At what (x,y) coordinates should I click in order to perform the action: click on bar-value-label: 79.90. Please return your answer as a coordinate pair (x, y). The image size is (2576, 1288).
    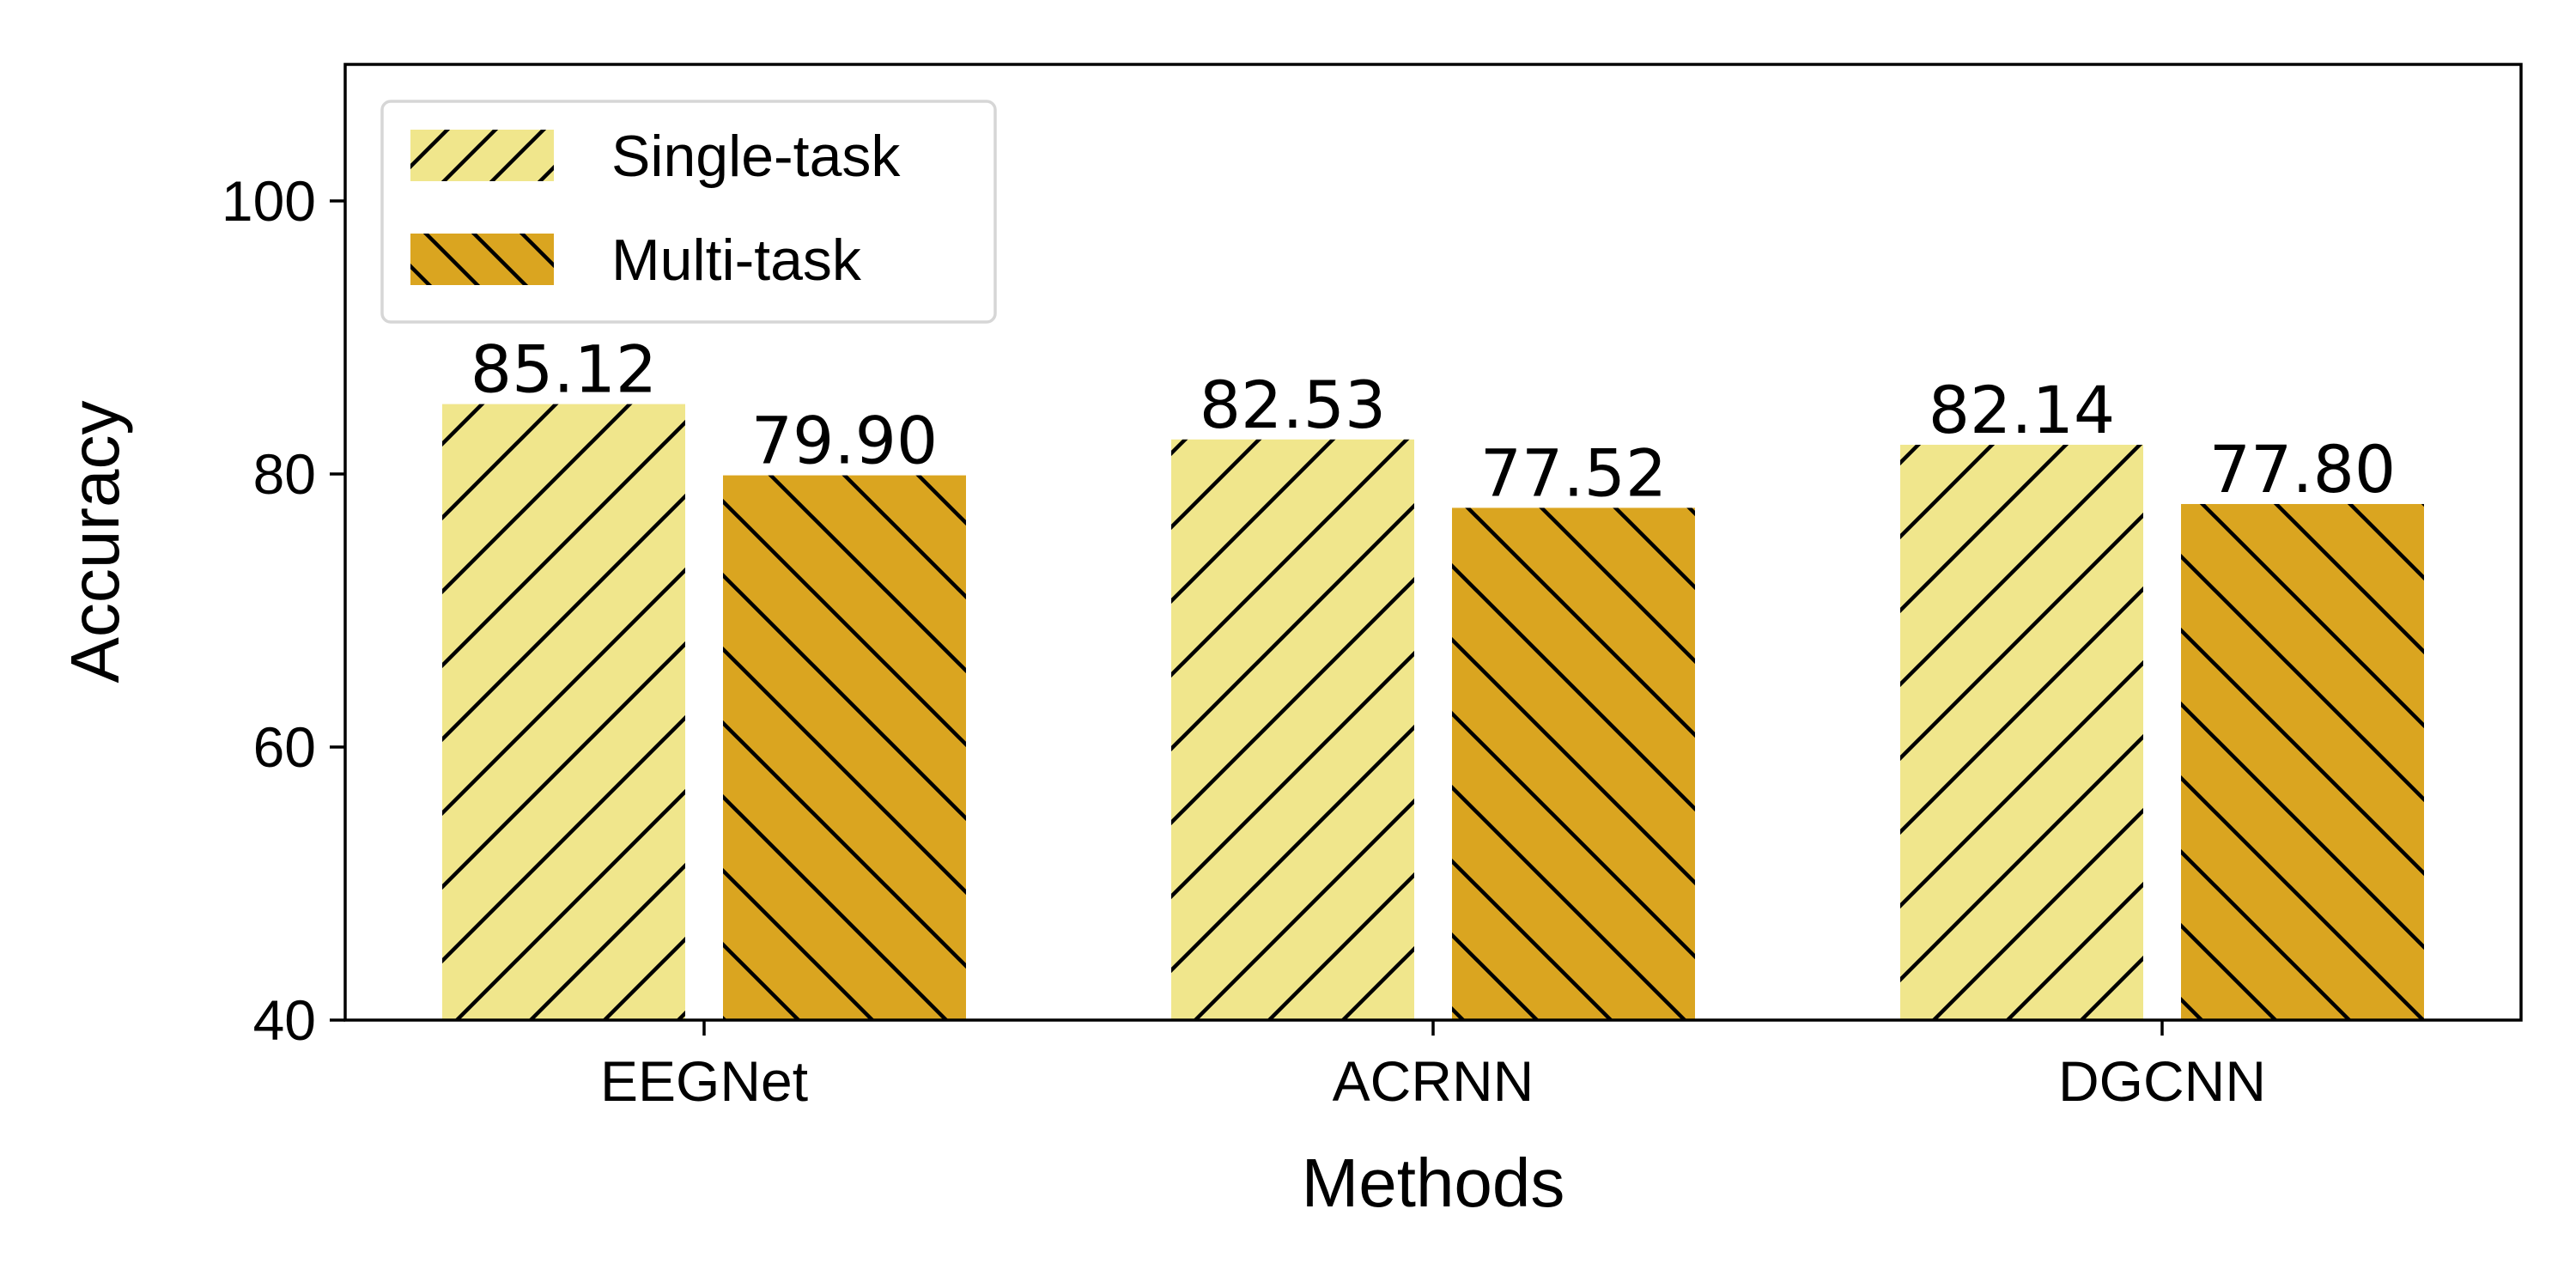
    Looking at the image, I should click on (845, 441).